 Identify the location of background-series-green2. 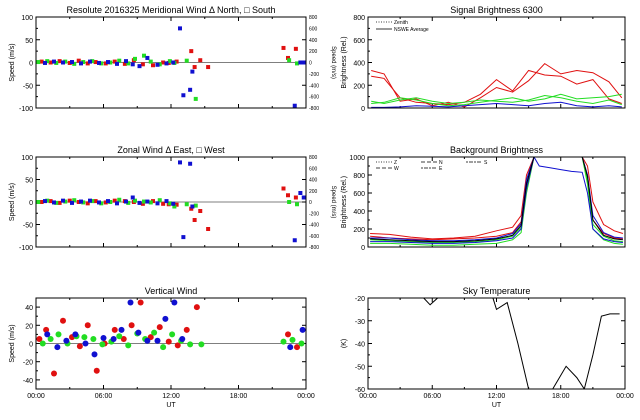
(496, 200).